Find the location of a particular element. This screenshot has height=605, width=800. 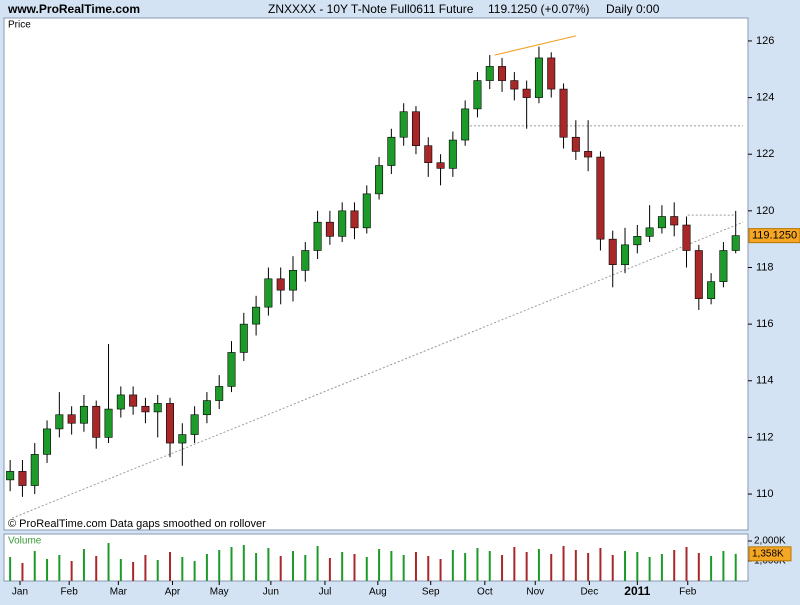

last-volume-label: 1,358K is located at coordinates (768, 553).